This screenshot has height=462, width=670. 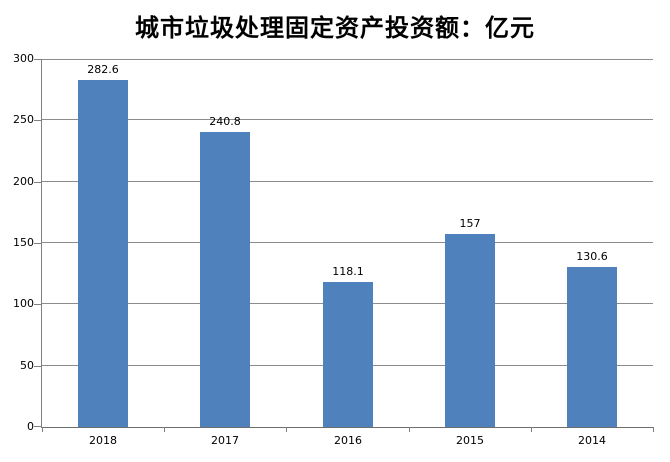 I want to click on y-axis-label: 0, so click(x=30, y=426).